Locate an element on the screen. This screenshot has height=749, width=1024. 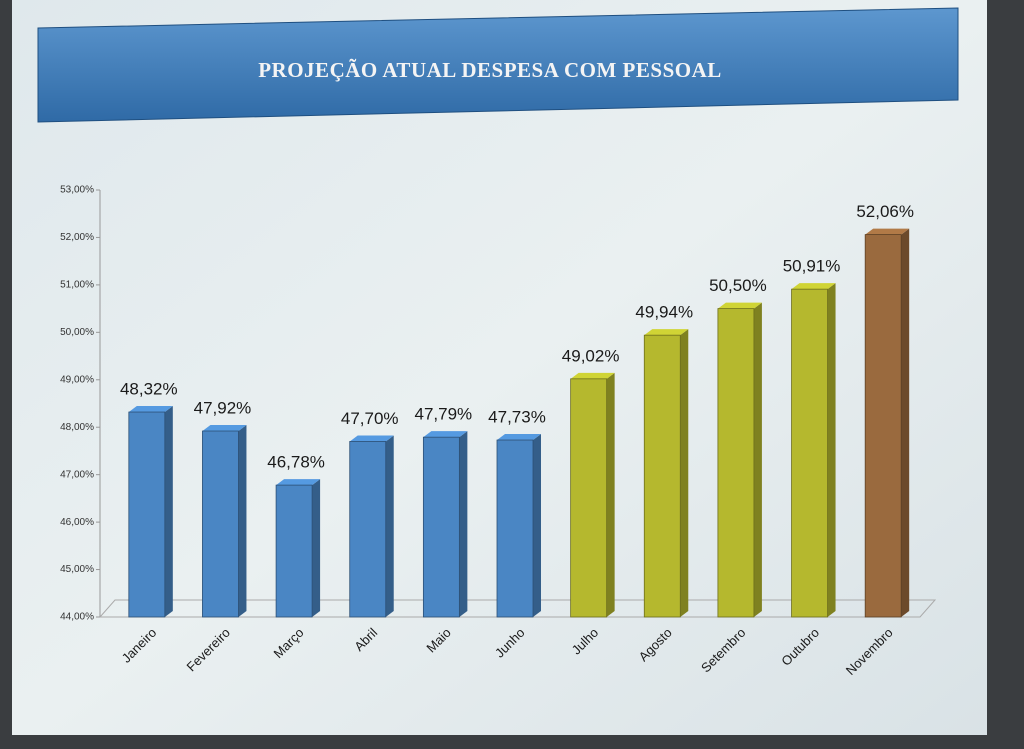
value-label: 49,02% is located at coordinates (591, 355).